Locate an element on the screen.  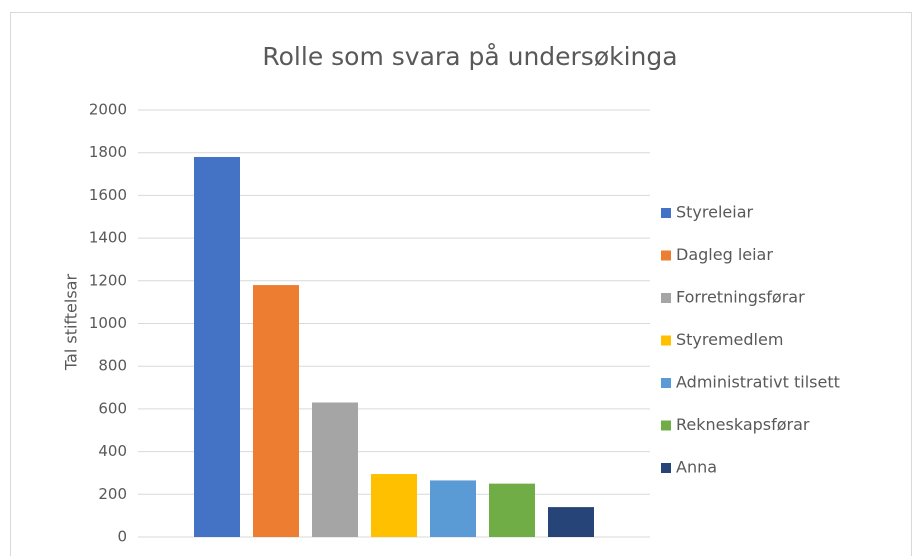
chart-title: Rolle som svara på undersøkinga is located at coordinates (469, 56).